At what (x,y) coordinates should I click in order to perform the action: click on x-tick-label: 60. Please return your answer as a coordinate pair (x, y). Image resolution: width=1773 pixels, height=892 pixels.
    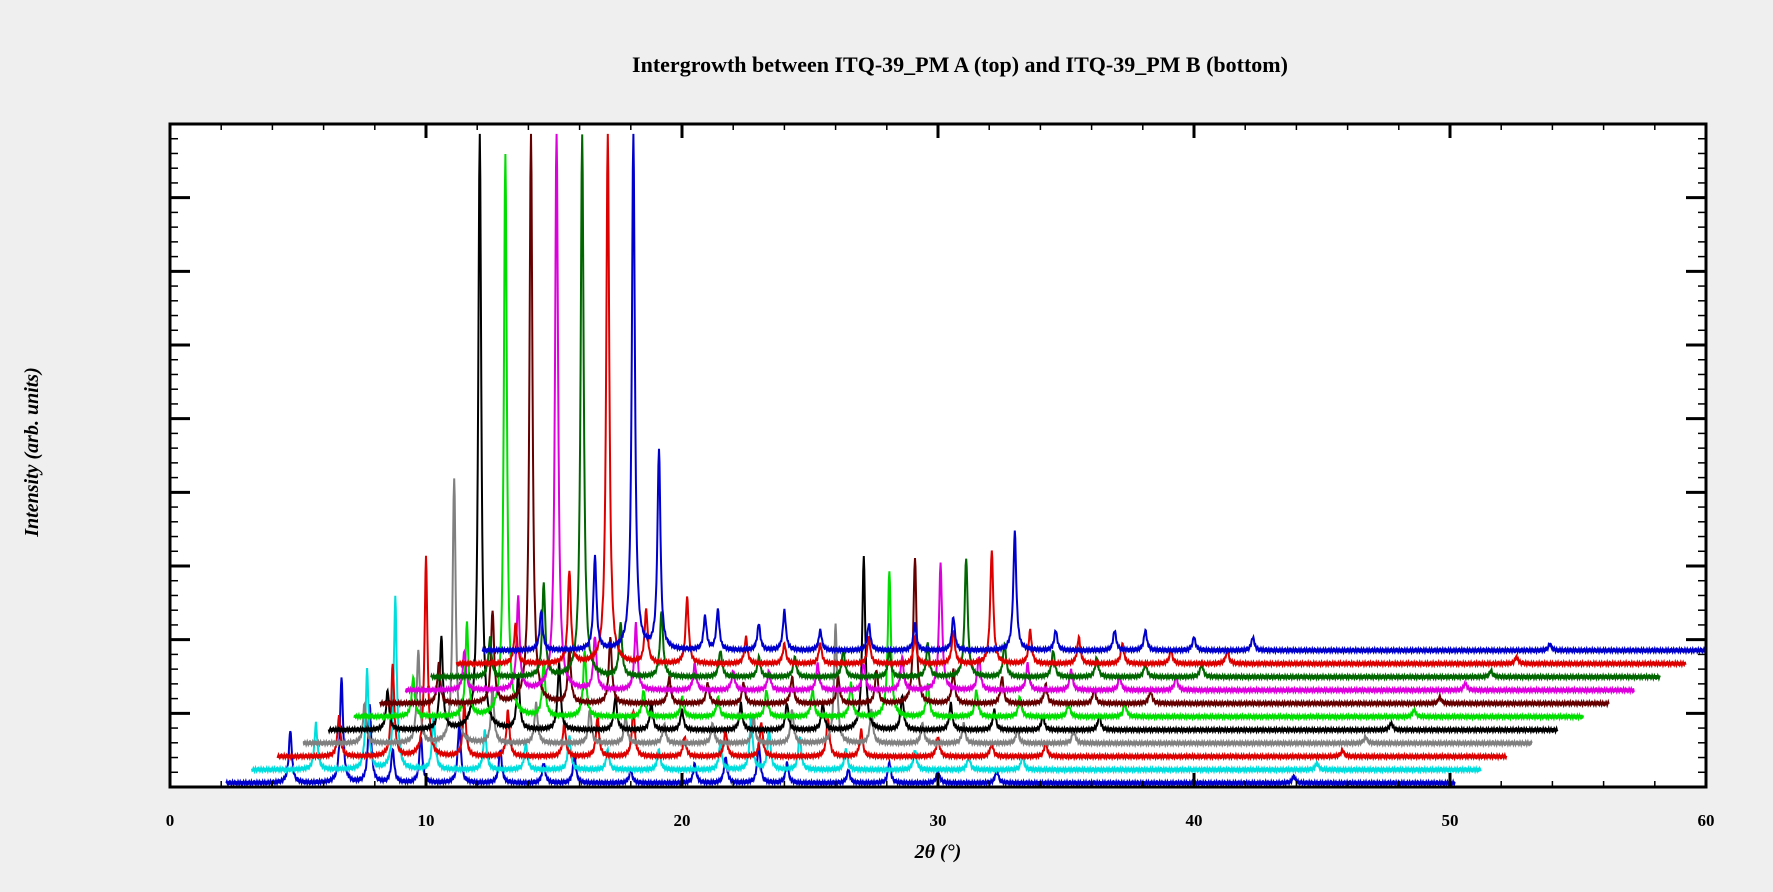
    Looking at the image, I should click on (1706, 820).